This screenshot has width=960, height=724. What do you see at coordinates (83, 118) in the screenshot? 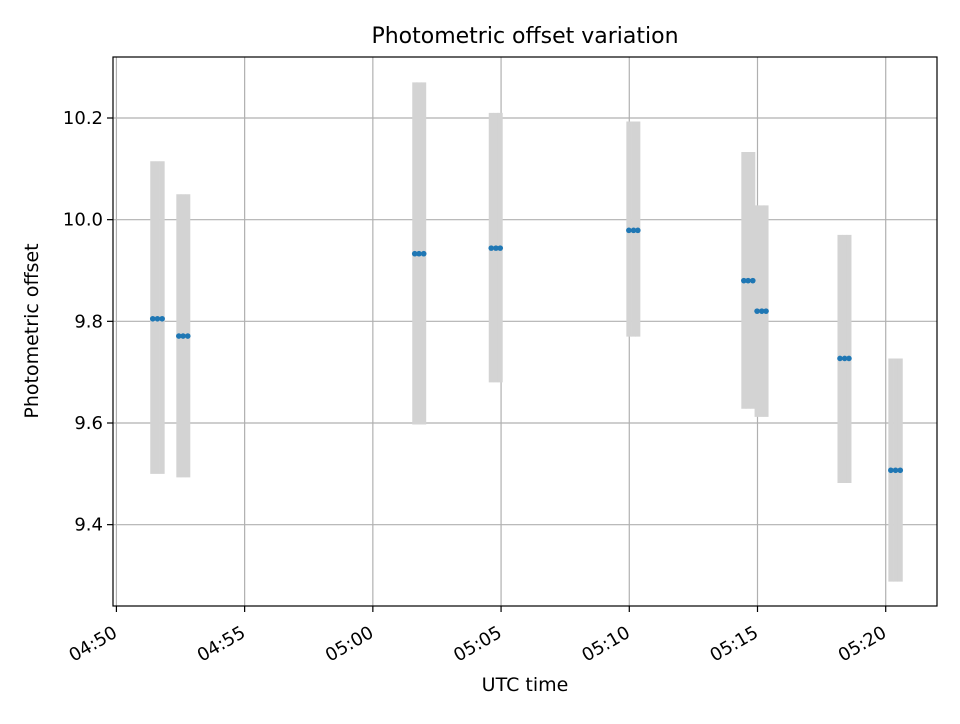
I see `y-tick-label: 10.2` at bounding box center [83, 118].